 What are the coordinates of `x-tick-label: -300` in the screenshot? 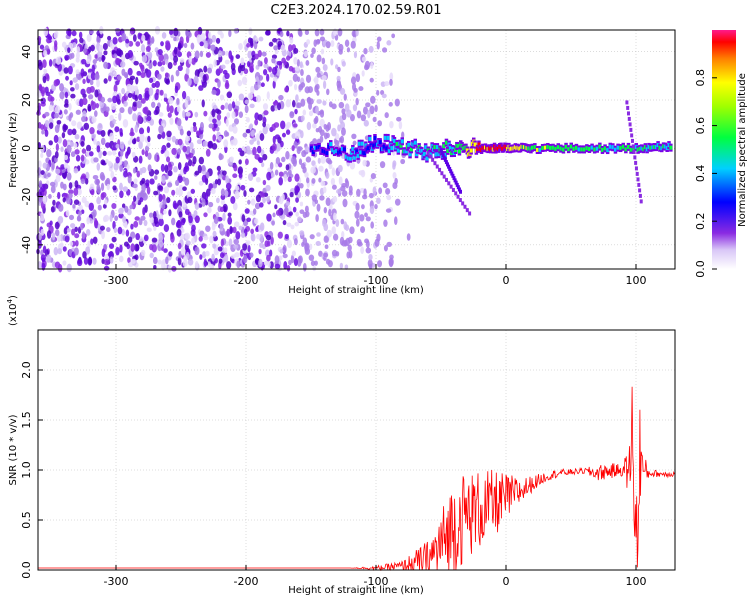 It's located at (116, 280).